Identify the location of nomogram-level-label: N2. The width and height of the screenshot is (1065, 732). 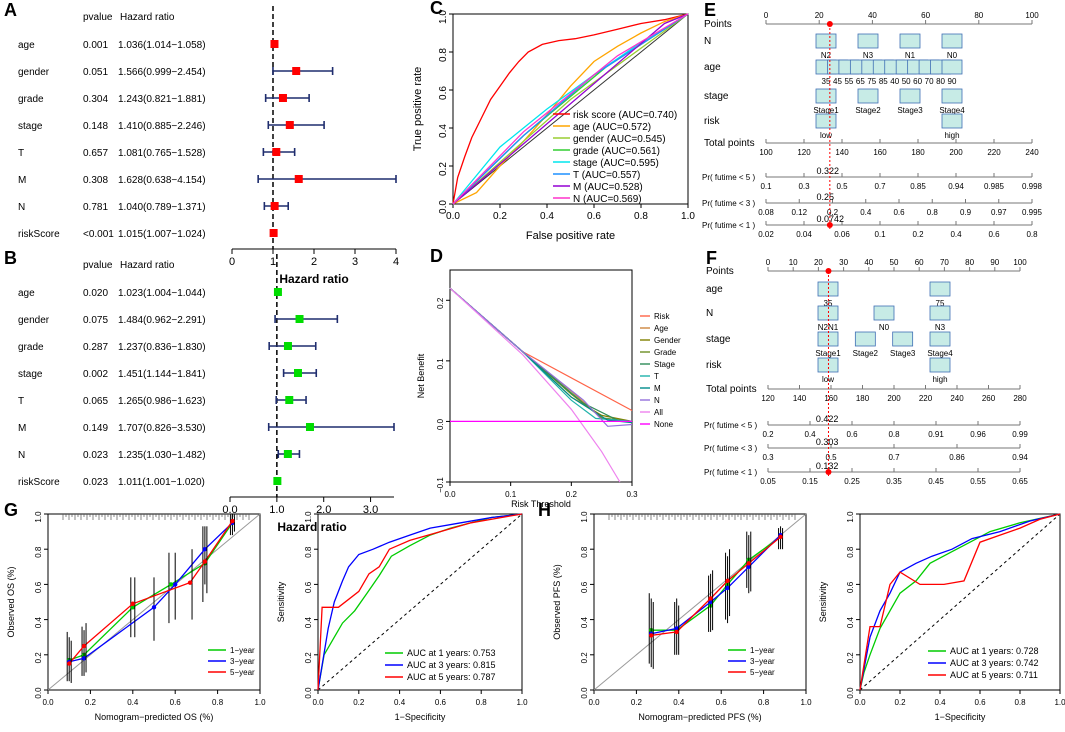
(826, 55).